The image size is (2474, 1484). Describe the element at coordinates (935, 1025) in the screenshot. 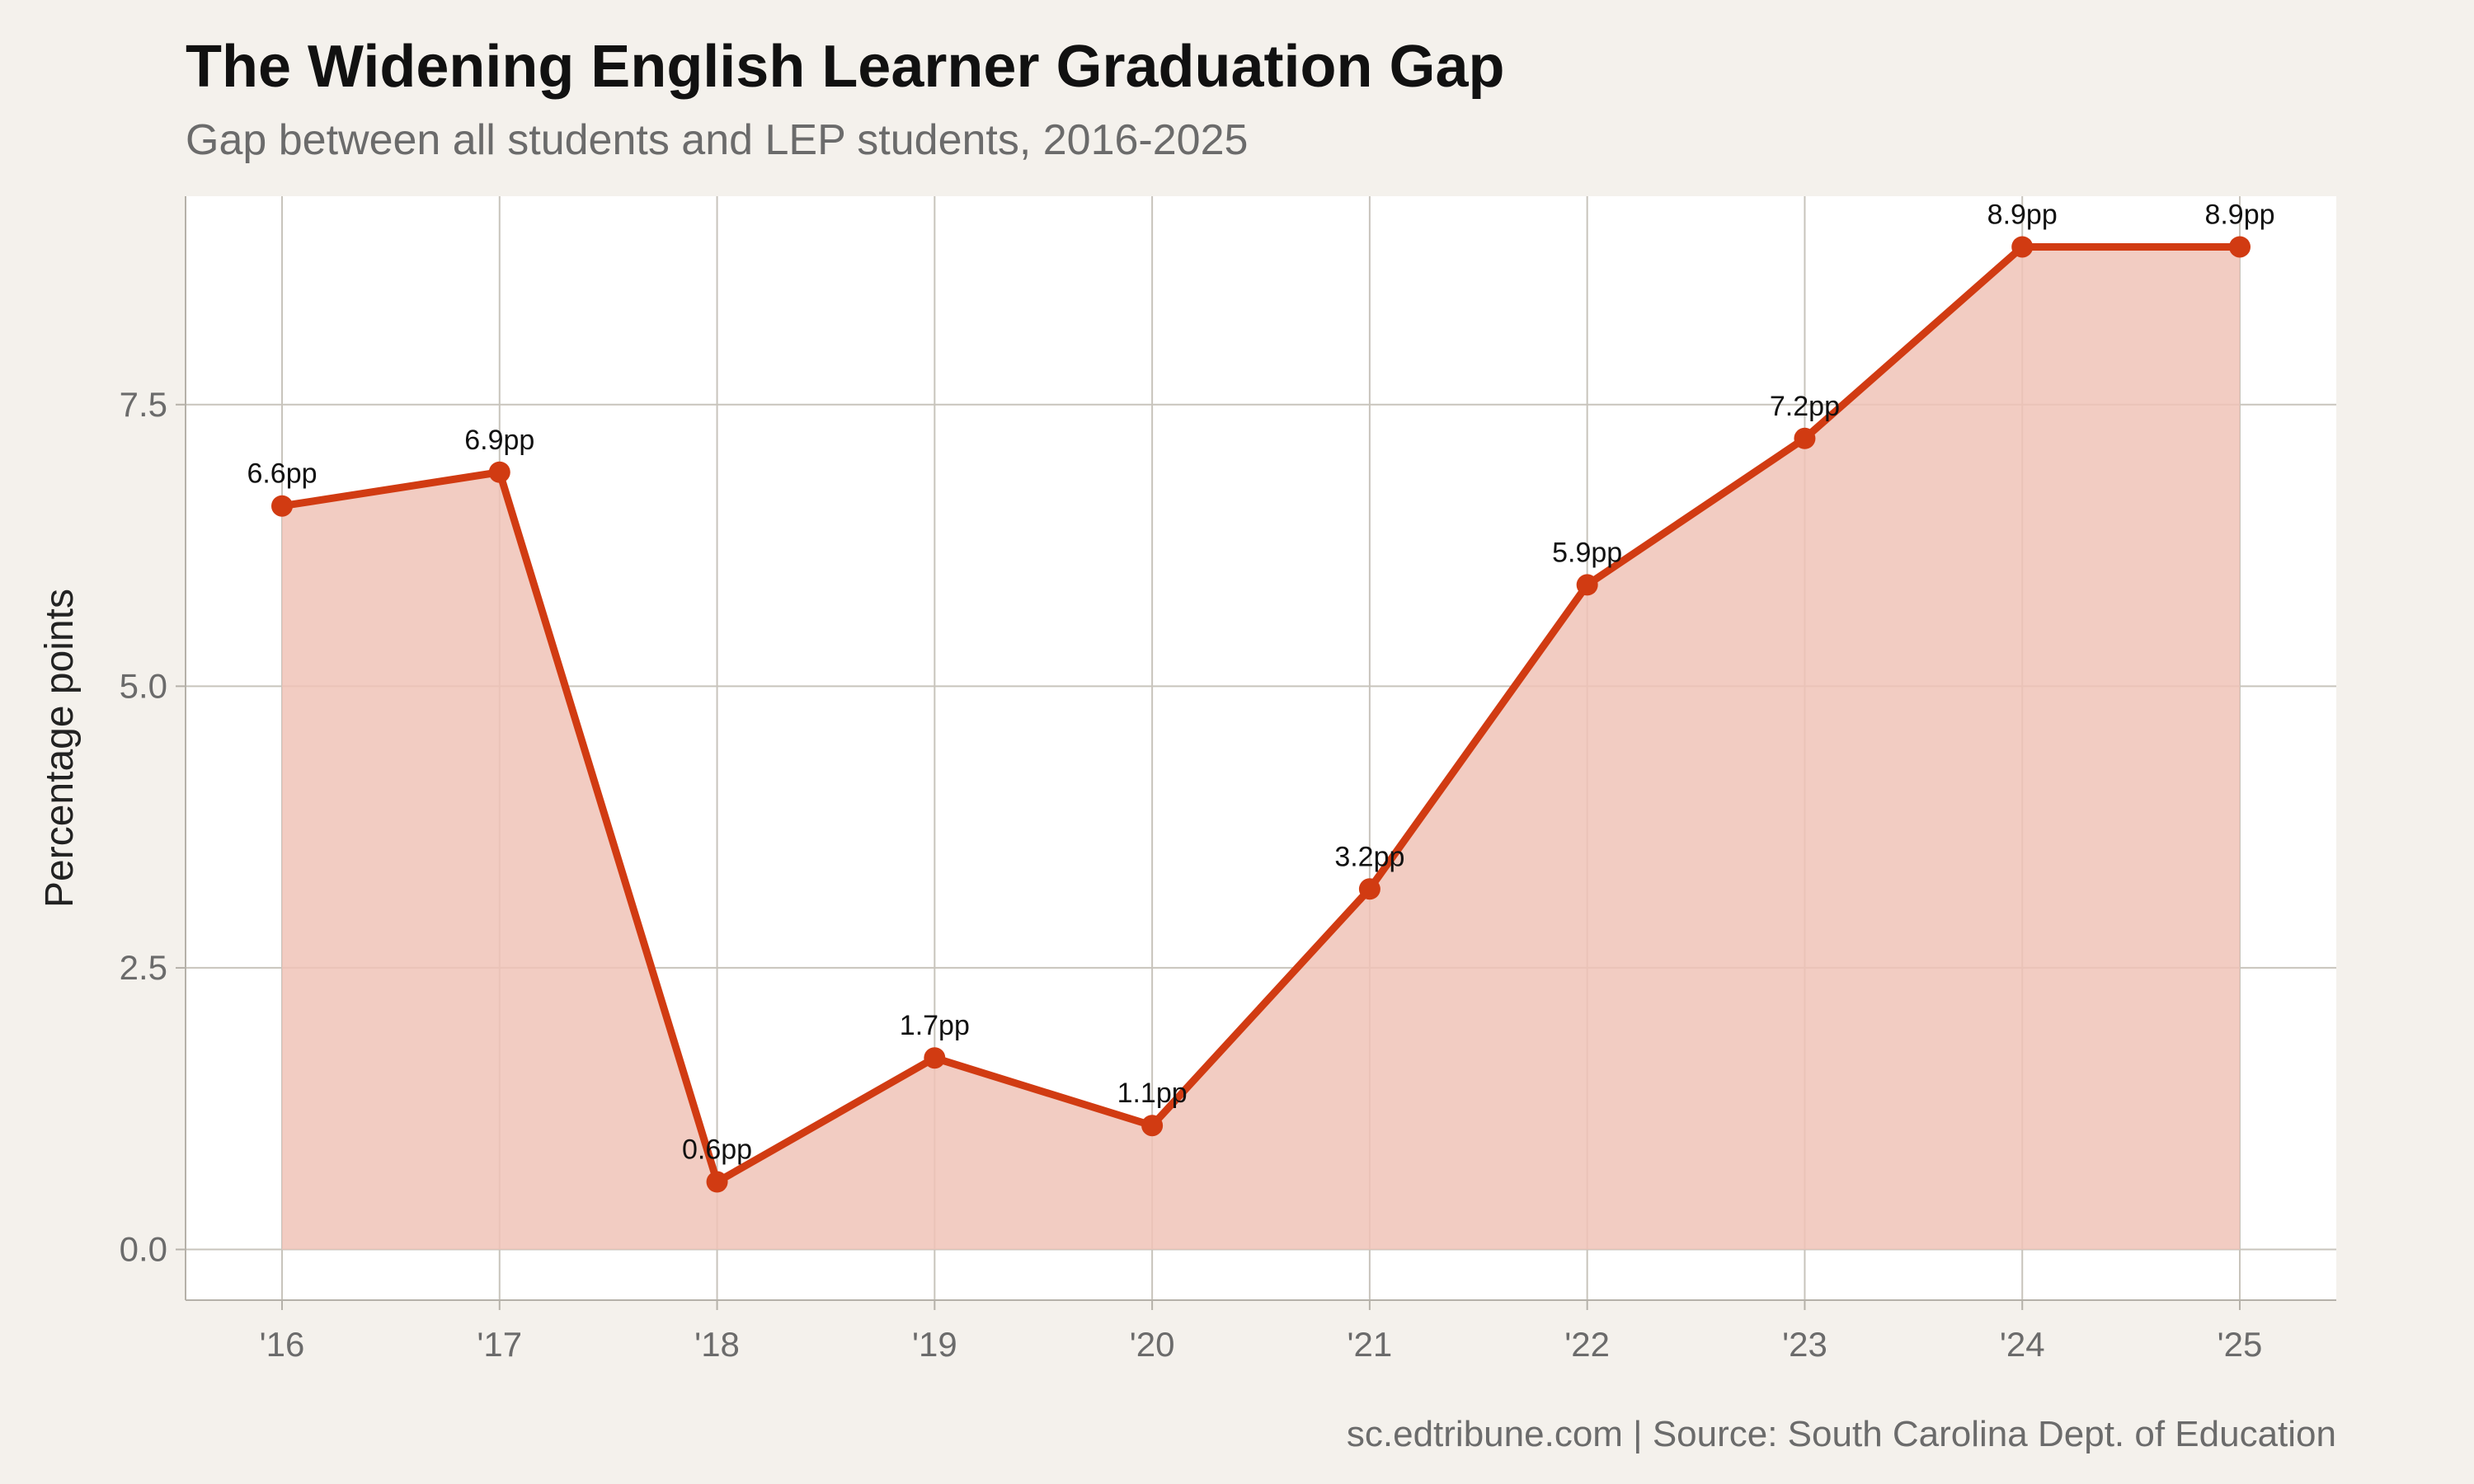

I see `data-label: 1.7pp` at that location.